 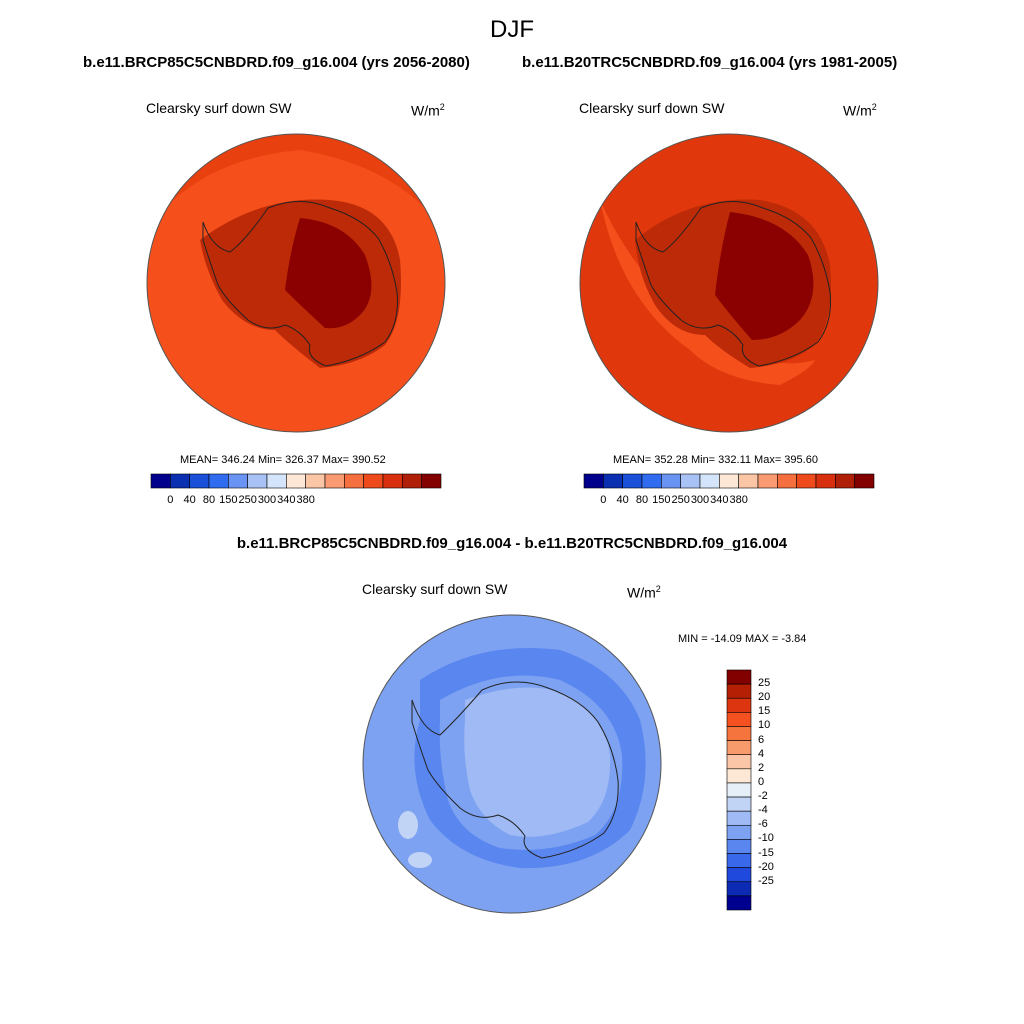 What do you see at coordinates (738, 500) in the screenshot?
I see `right-colorbar-tick-label: 380` at bounding box center [738, 500].